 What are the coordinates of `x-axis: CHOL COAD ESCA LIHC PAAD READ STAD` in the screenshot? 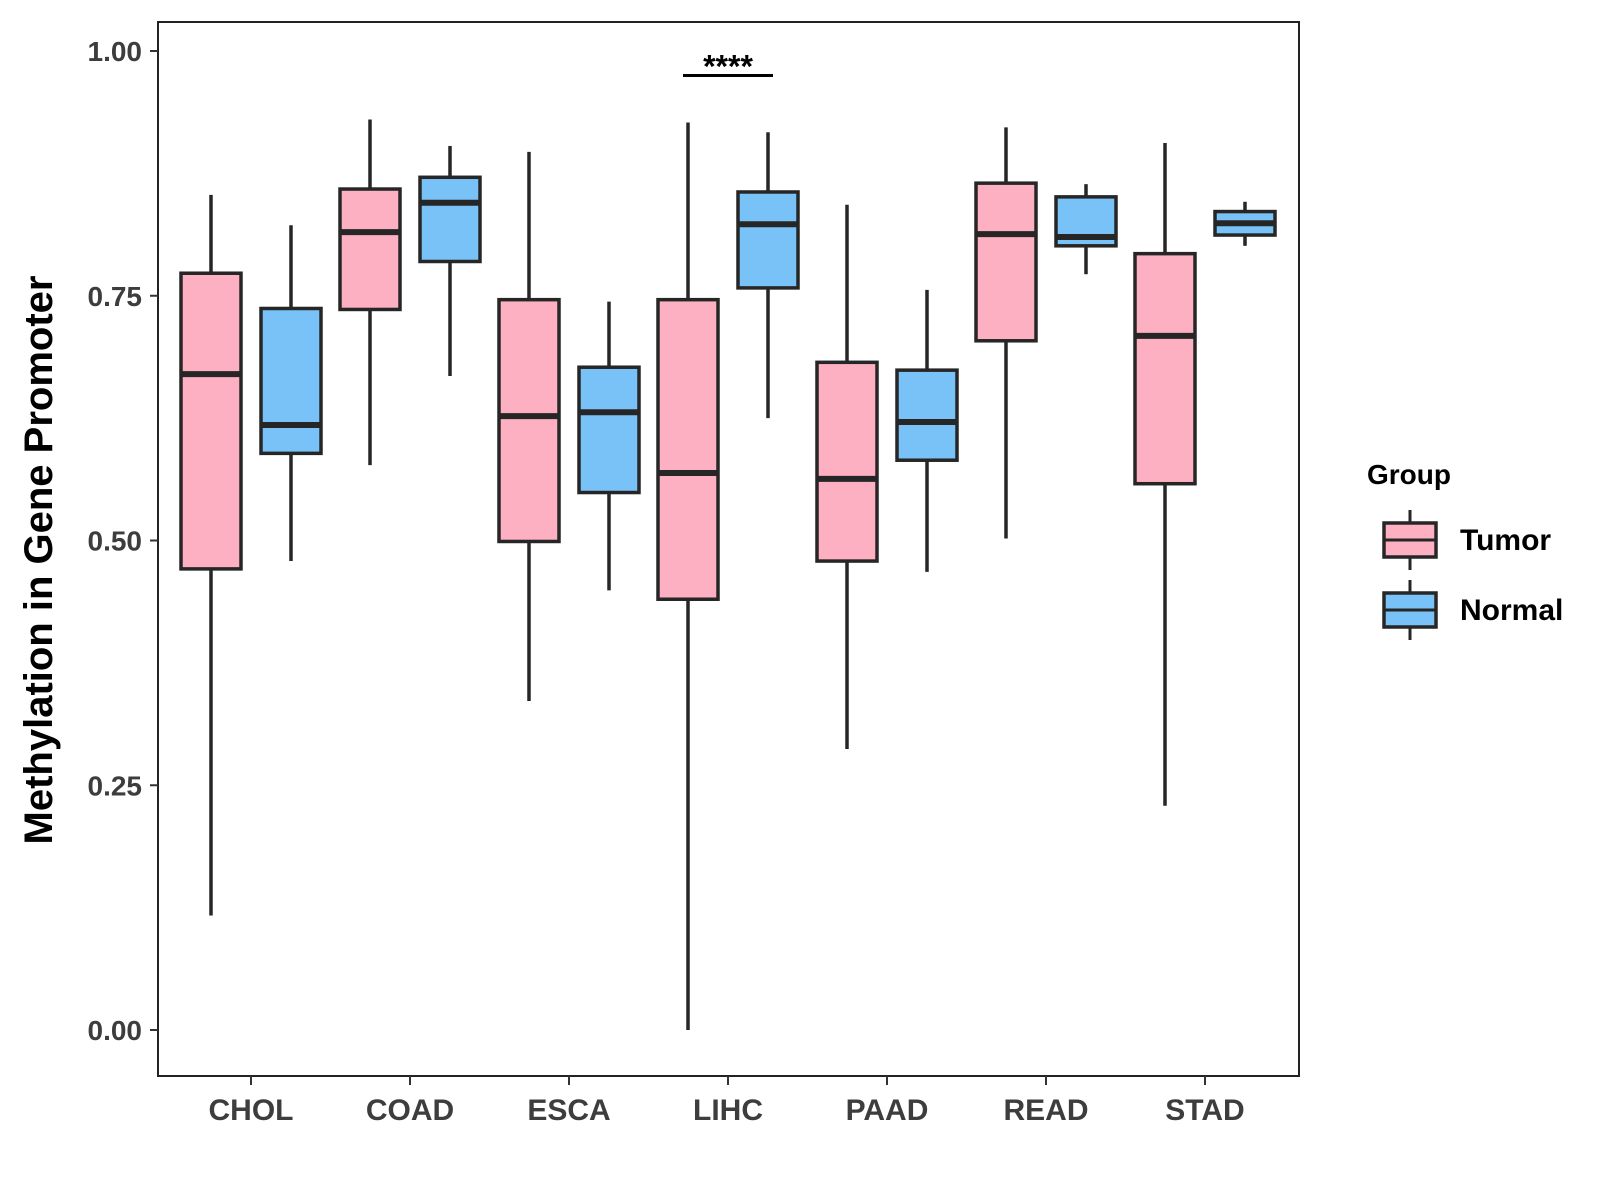 It's located at (727, 1101).